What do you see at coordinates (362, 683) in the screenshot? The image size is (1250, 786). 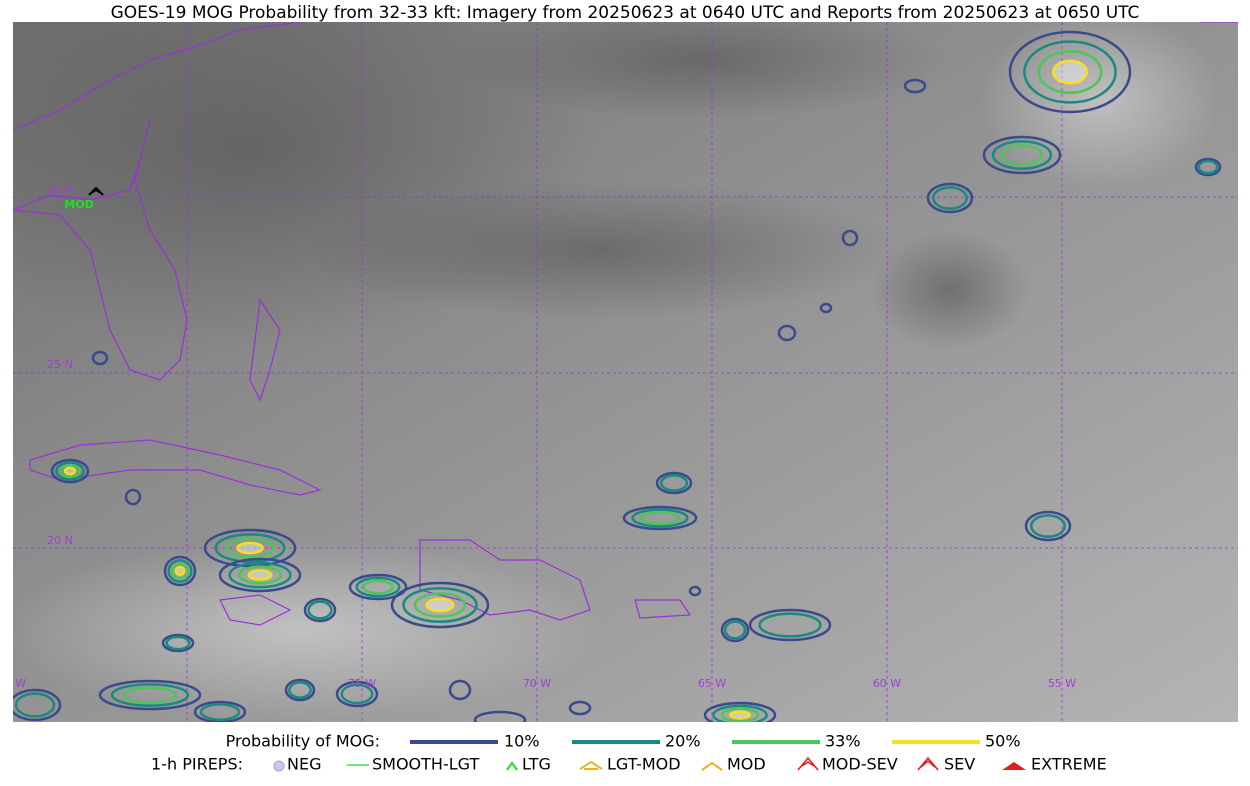 I see `lon-label: 75 W` at bounding box center [362, 683].